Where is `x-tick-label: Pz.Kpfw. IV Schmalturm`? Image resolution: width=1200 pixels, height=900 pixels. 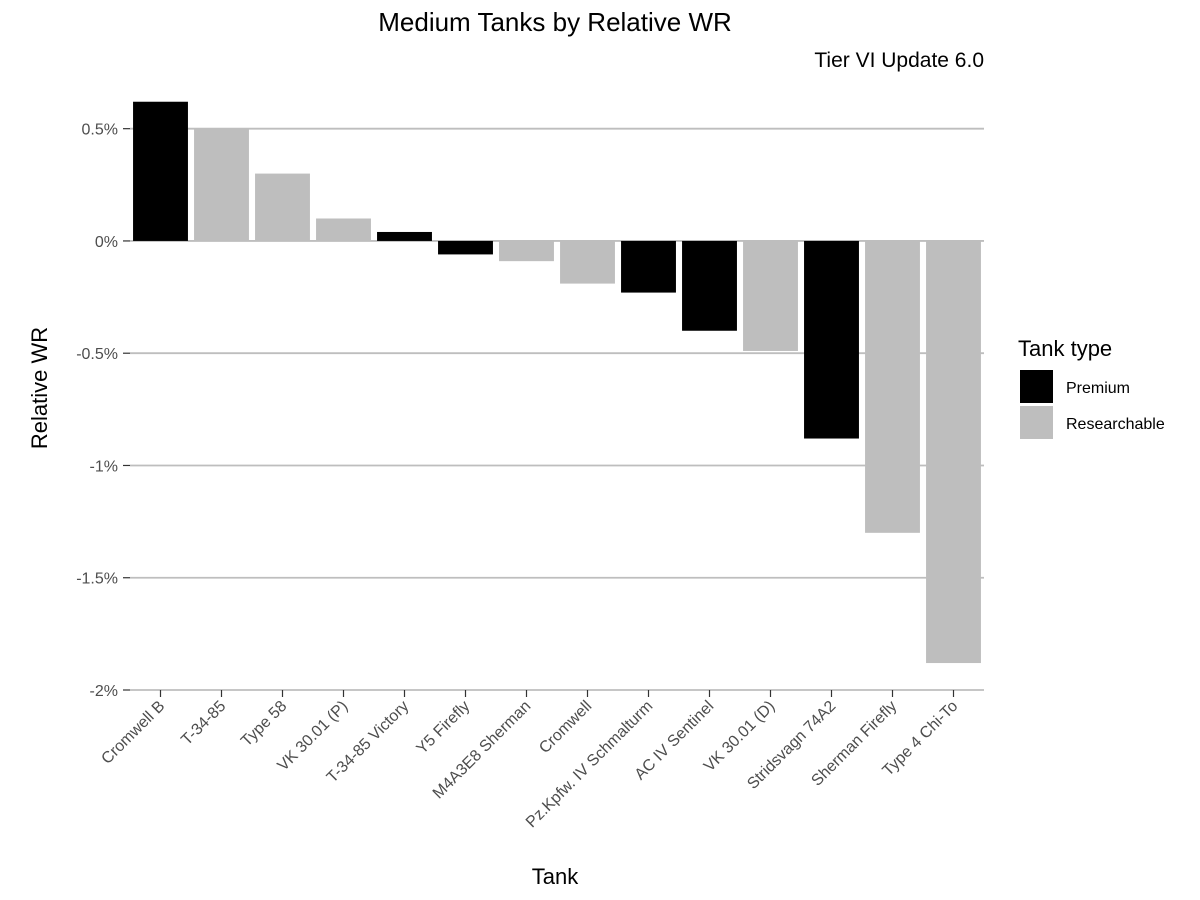 x-tick-label: Pz.Kpfw. IV Schmalturm is located at coordinates (589, 764).